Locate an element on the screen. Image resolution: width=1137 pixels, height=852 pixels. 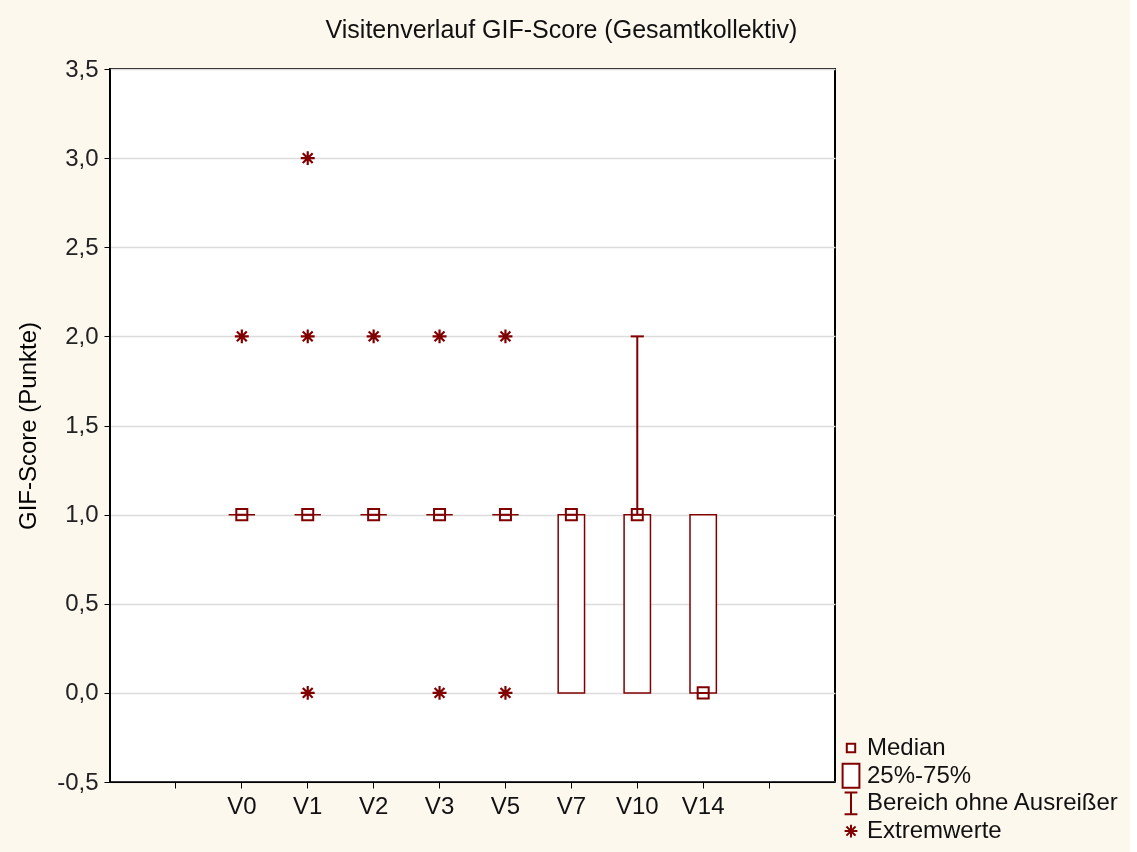
x-tick-label: V3 is located at coordinates (439, 805).